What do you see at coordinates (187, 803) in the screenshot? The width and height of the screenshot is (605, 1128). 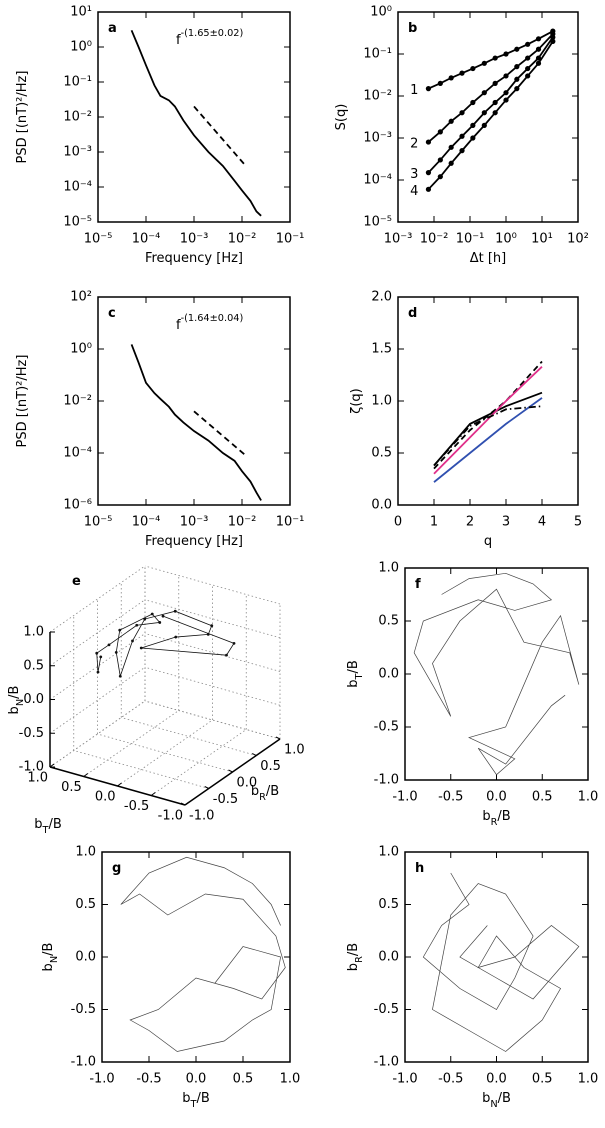 I see `y-tick` at bounding box center [187, 803].